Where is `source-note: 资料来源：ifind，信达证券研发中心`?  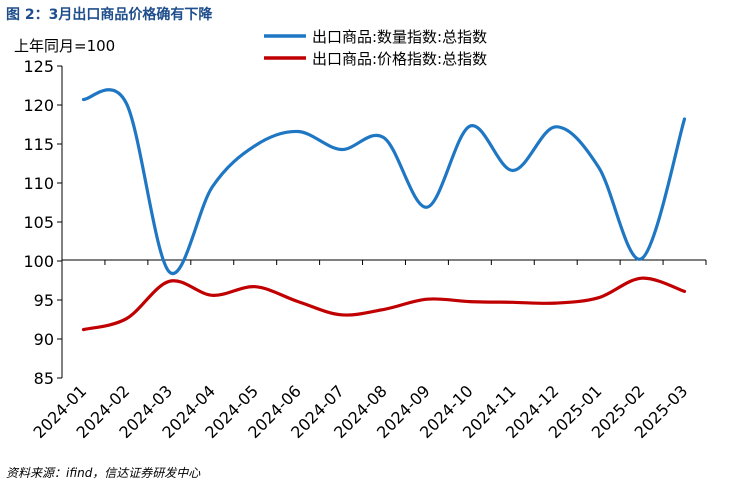
source-note: 资料来源：ifind，信达证券研发中心 is located at coordinates (103, 473).